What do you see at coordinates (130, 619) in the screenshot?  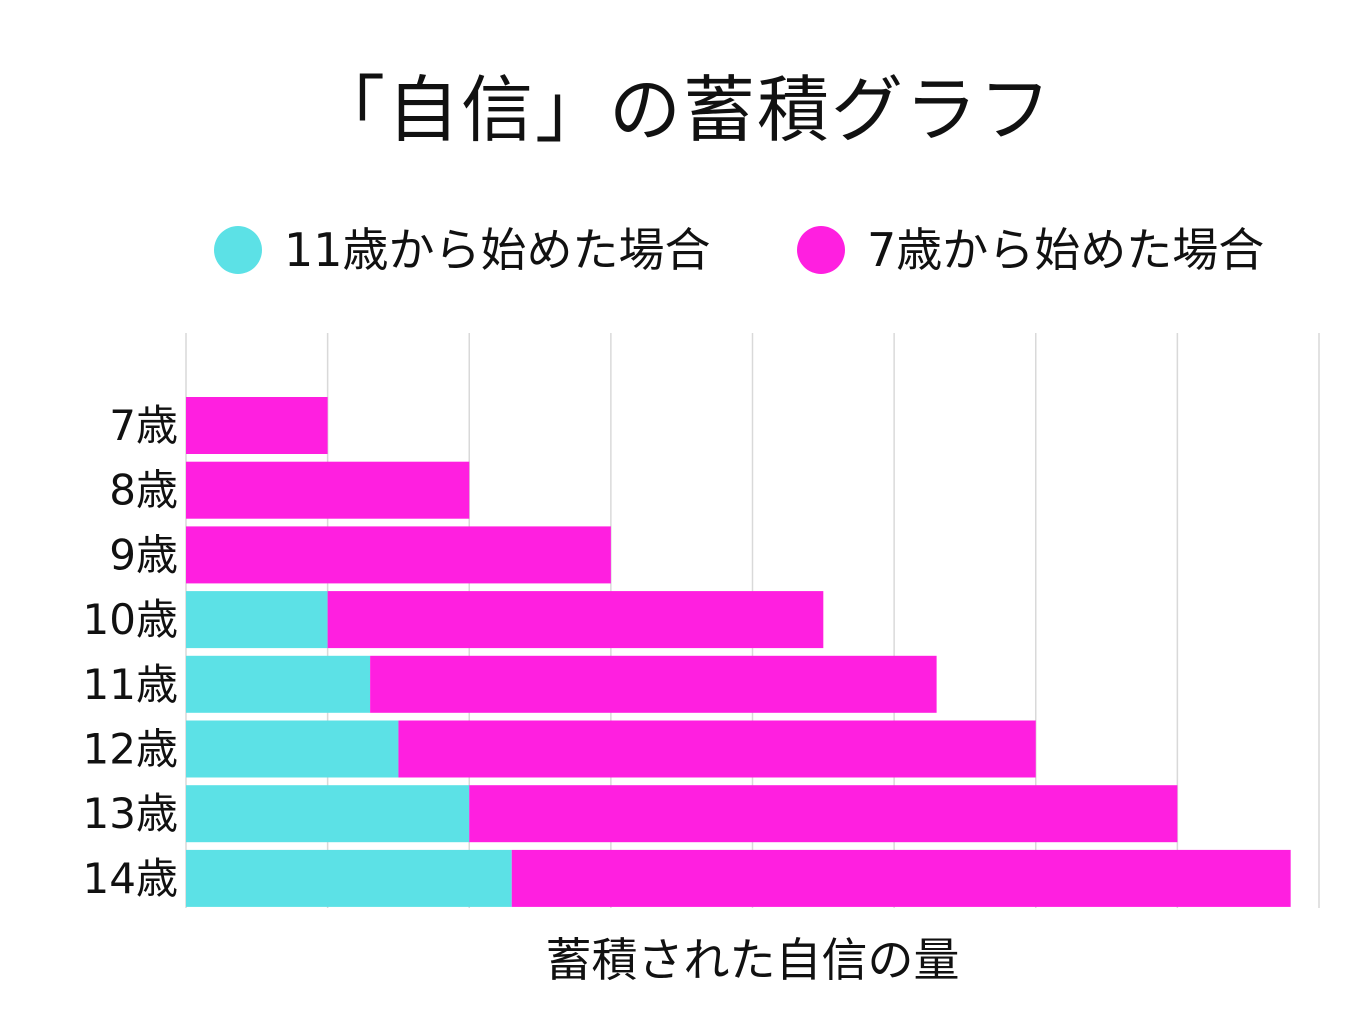 I see `y-tick-label-4: 10歳` at bounding box center [130, 619].